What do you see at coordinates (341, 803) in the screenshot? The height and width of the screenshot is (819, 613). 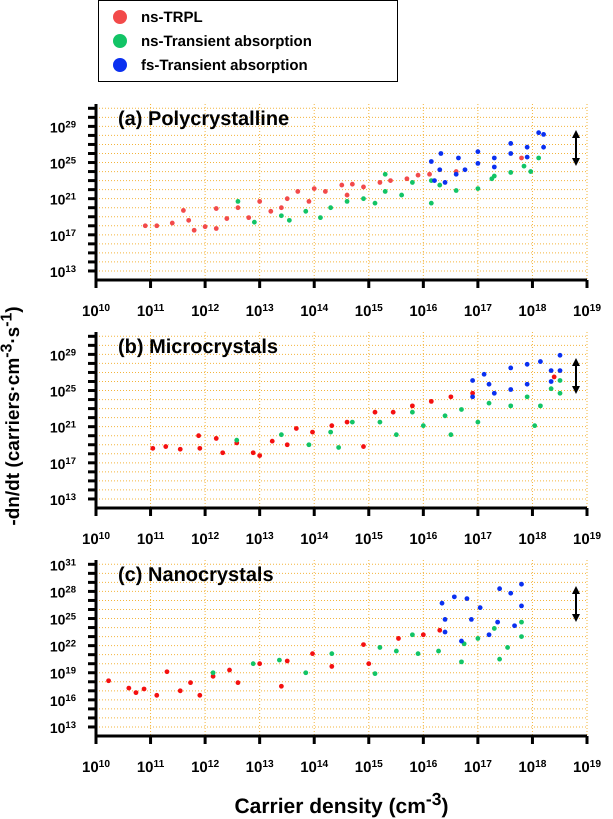 I see `x-axis-title: Carrier density (cm$^{-3}$)` at bounding box center [341, 803].